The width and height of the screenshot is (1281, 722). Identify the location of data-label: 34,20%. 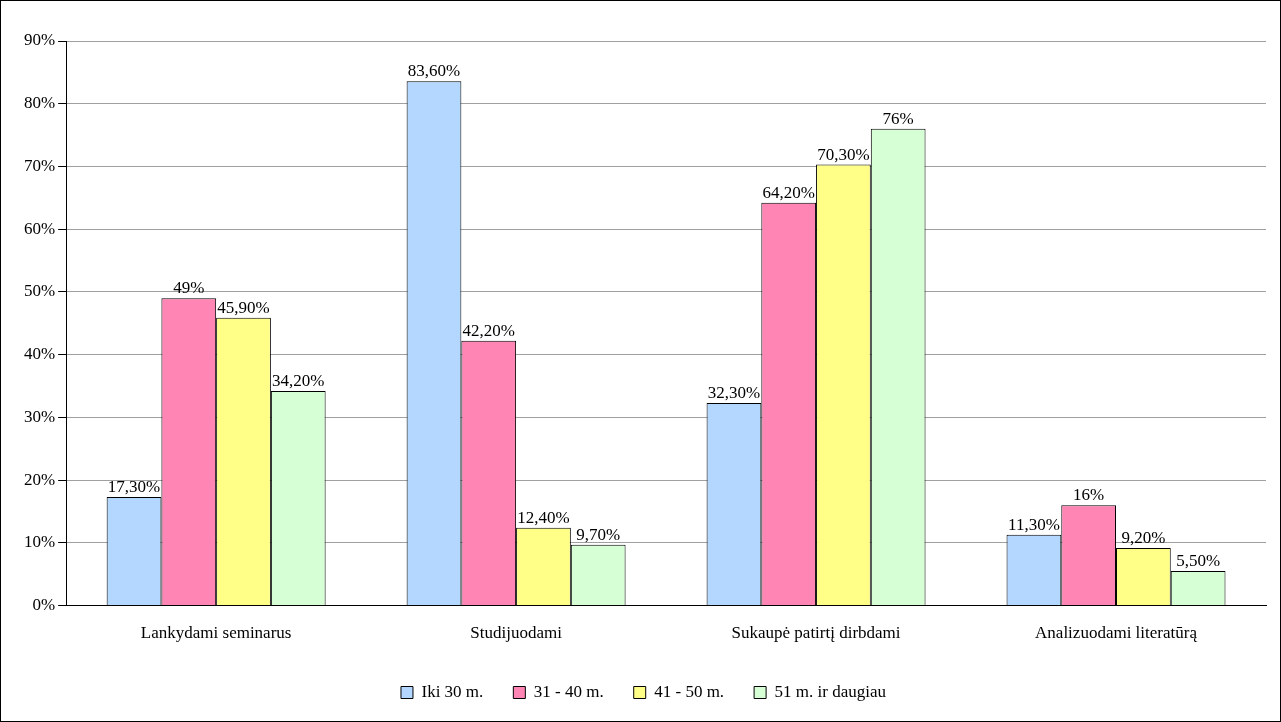
(298, 381).